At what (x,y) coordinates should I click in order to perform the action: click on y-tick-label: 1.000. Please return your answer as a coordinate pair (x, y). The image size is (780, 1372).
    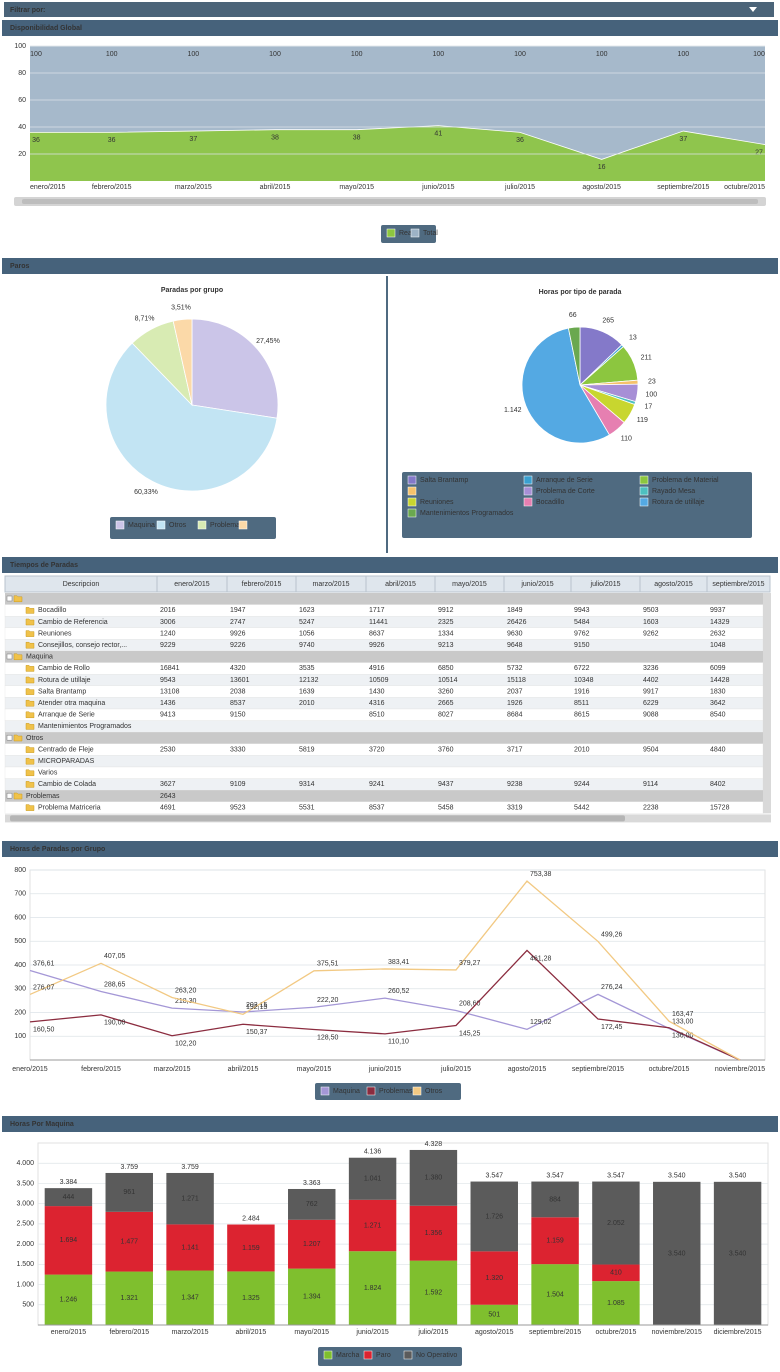
    Looking at the image, I should click on (25, 1284).